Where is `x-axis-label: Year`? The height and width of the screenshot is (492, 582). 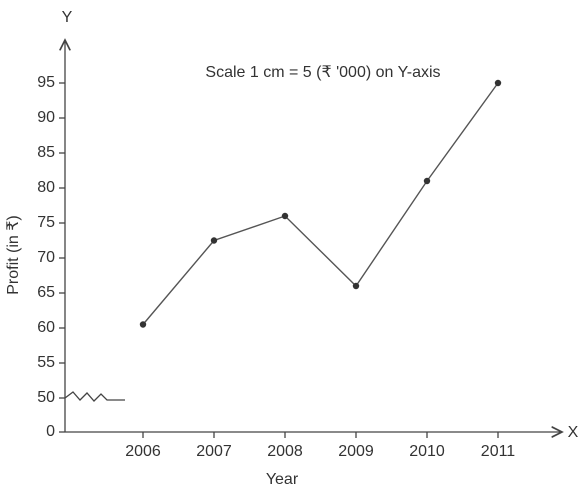
x-axis-label: Year is located at coordinates (282, 479).